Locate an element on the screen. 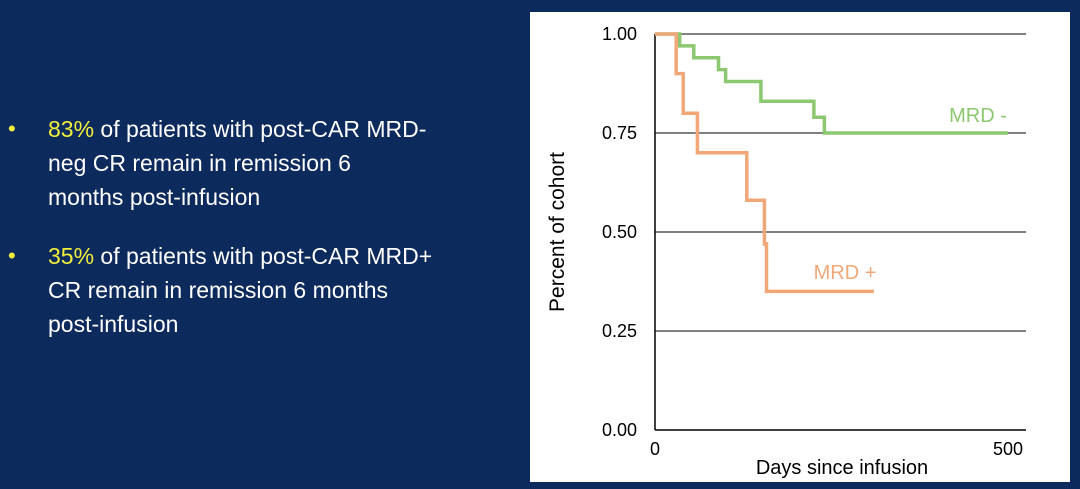 The image size is (1080, 489). bullet-text: of patients with post-CAR MRD+ is located at coordinates (263, 256).